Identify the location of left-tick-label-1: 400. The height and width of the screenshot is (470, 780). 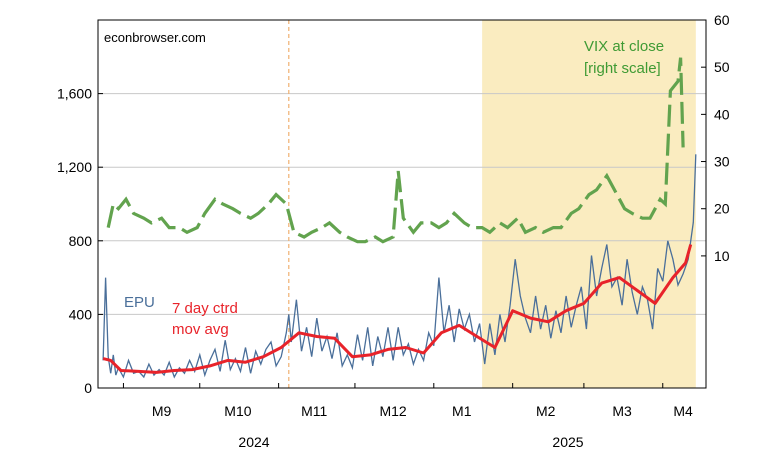
(81, 314).